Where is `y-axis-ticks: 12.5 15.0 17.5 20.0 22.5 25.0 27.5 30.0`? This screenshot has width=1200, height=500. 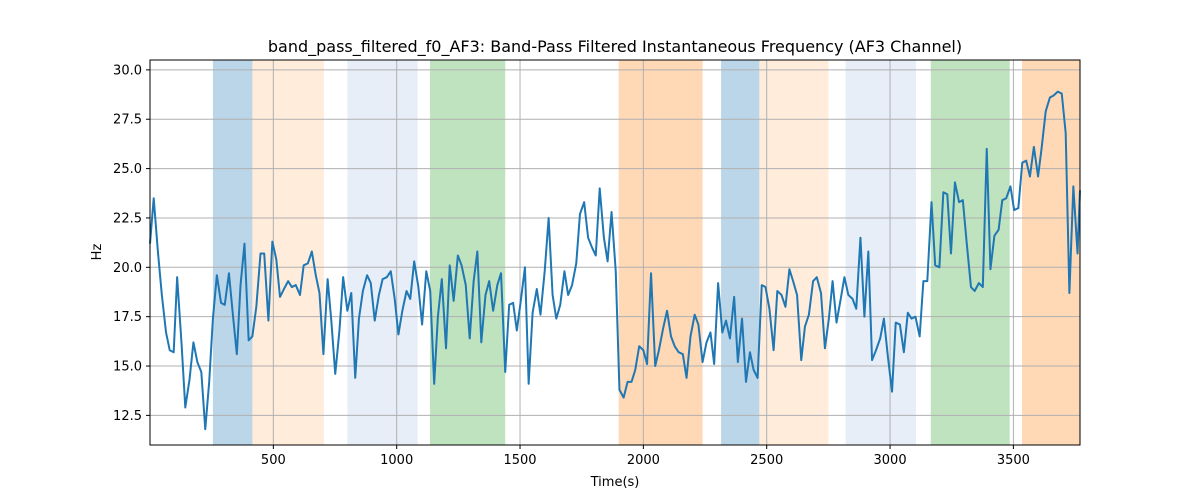 y-axis-ticks: 12.5 15.0 17.5 20.0 22.5 25.0 27.5 30.0 is located at coordinates (131, 243).